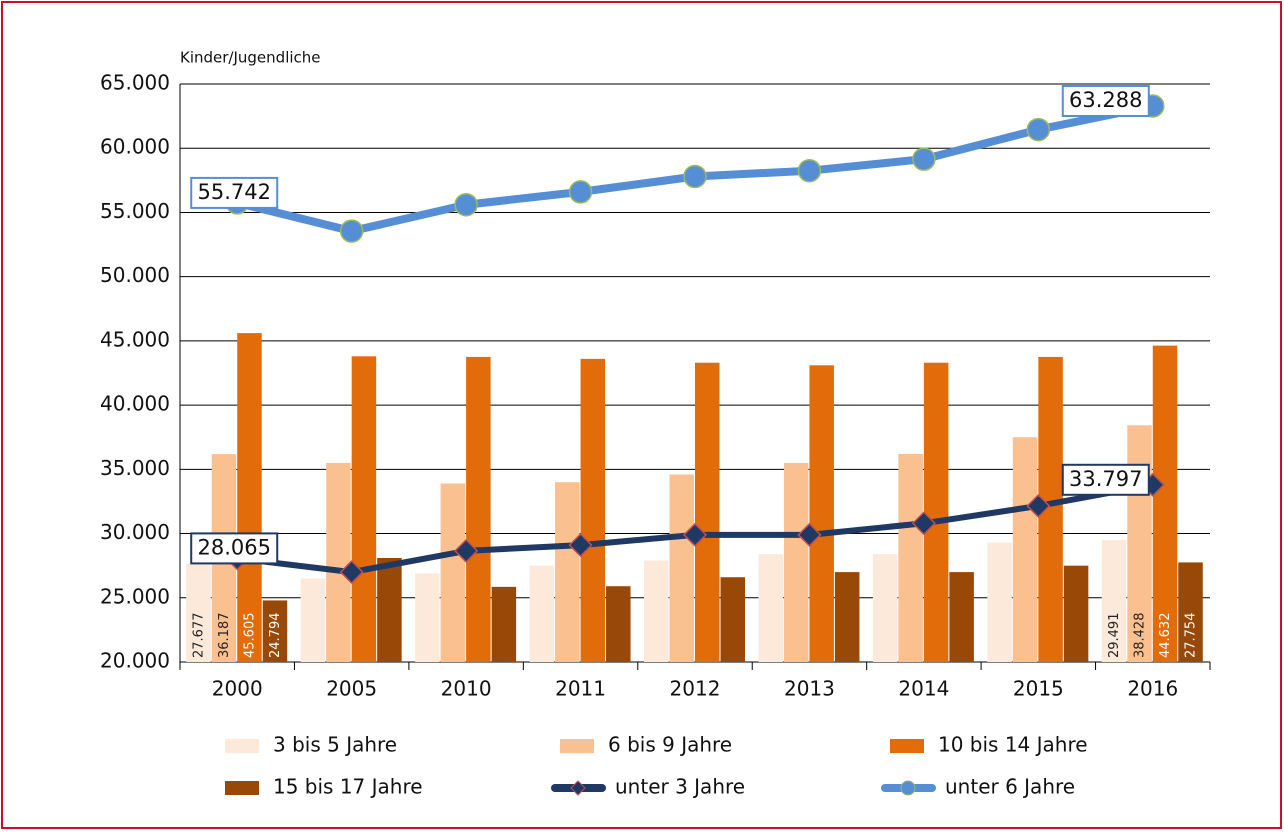 The image size is (1284, 834). I want to click on y-tick-label: 20.000, so click(135, 661).